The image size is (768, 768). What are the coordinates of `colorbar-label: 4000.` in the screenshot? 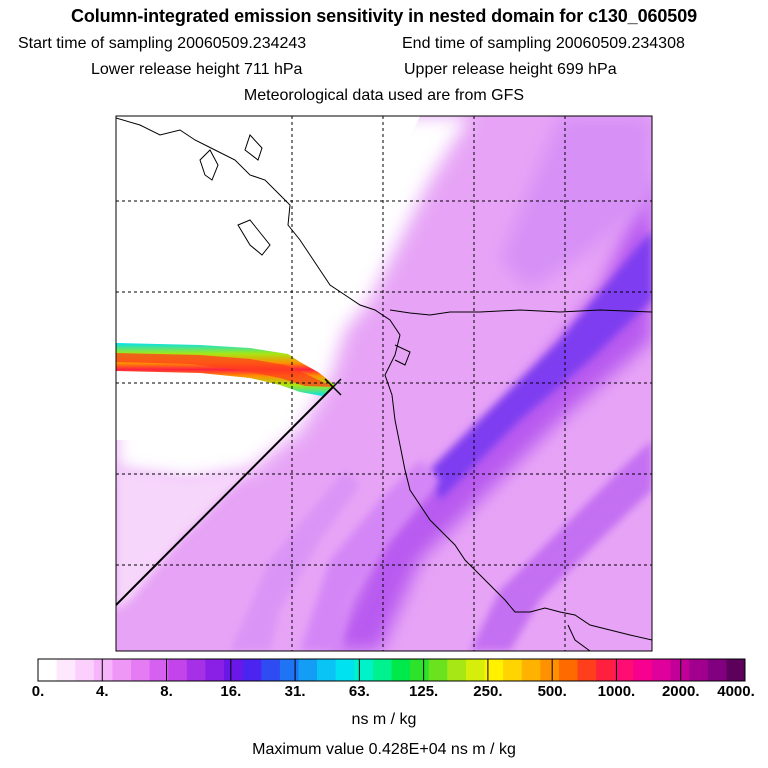 It's located at (736, 691).